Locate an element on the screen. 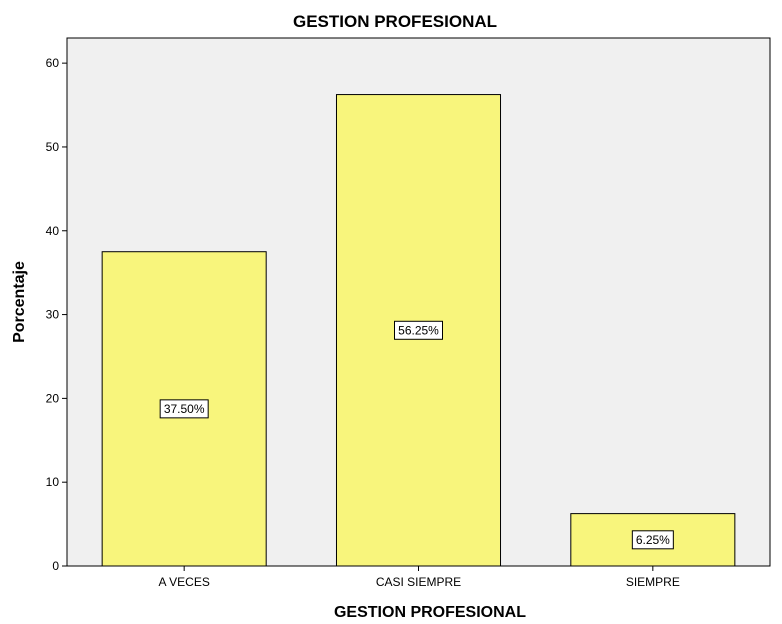  y-tick-label: 30 is located at coordinates (53, 315).